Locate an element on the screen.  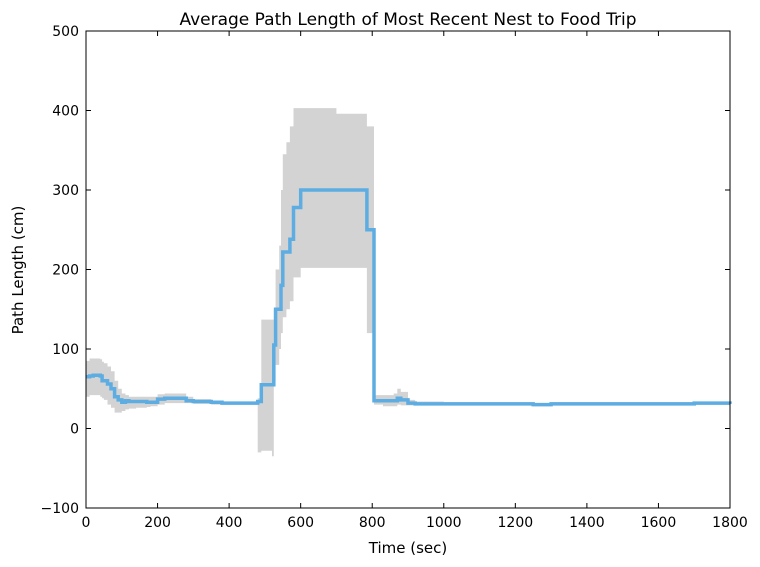
x-axis-label: Time (sec) is located at coordinates (407, 548).